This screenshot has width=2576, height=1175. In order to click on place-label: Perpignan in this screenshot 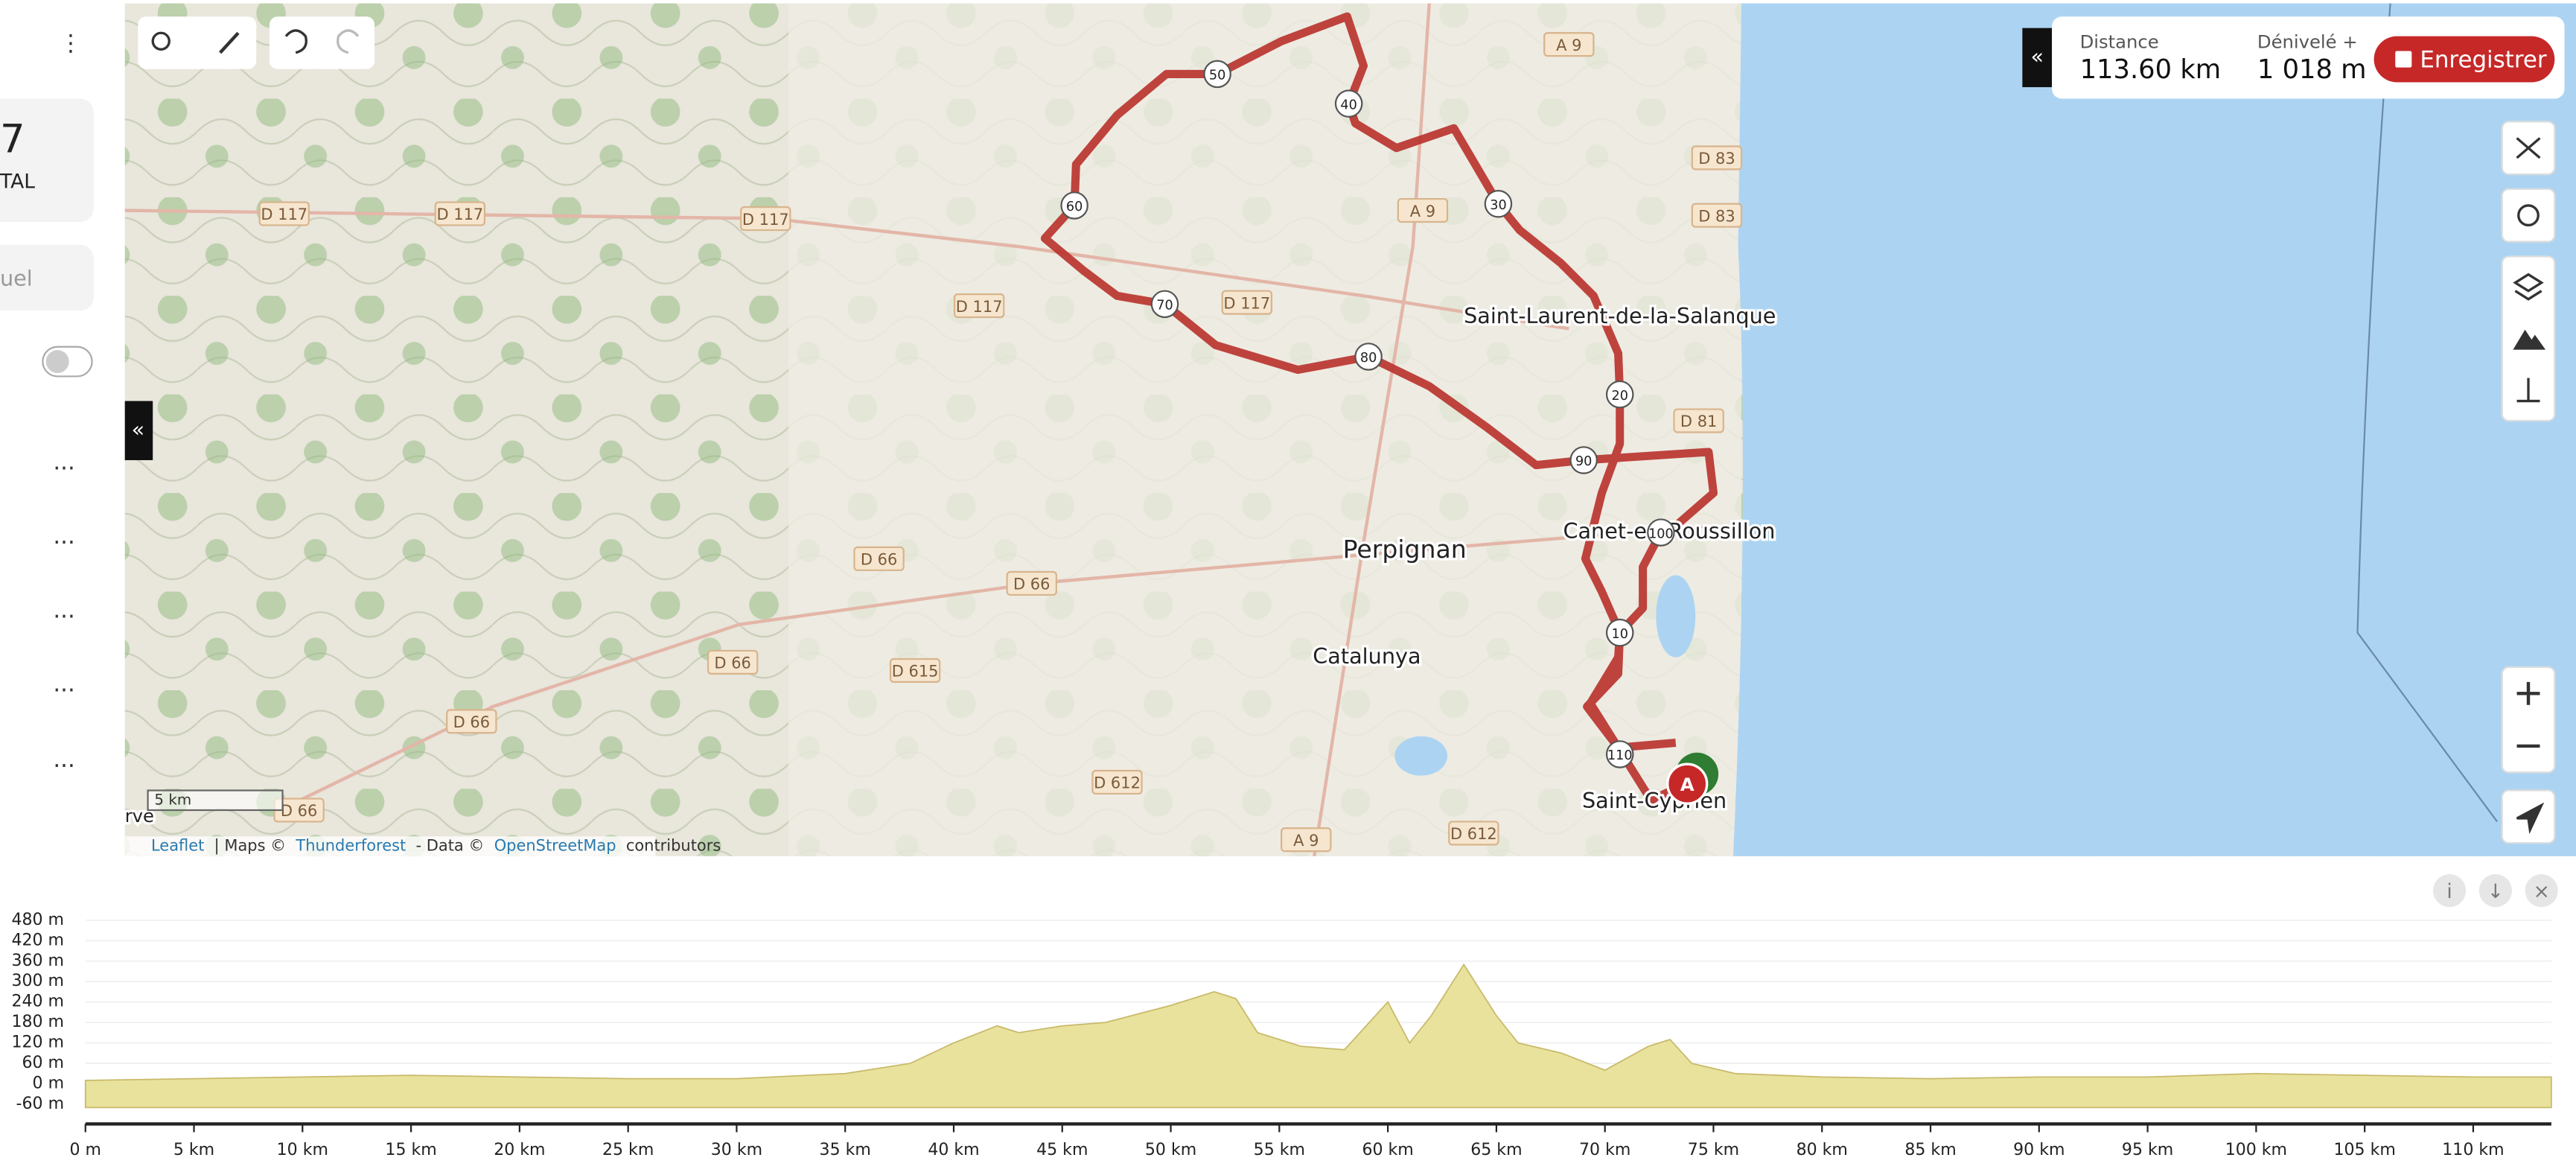, I will do `click(1405, 549)`.